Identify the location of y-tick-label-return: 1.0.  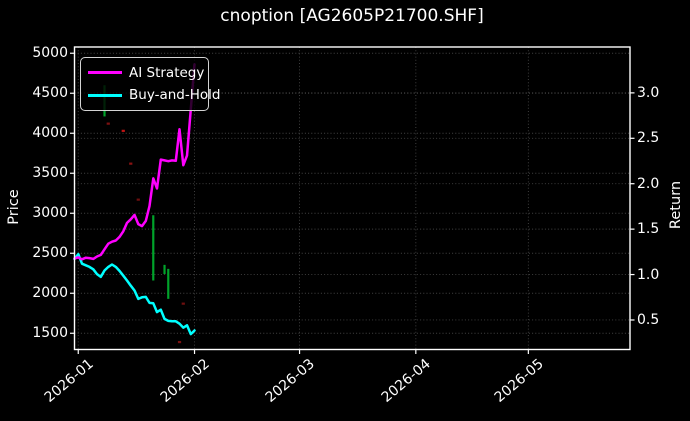
(648, 274).